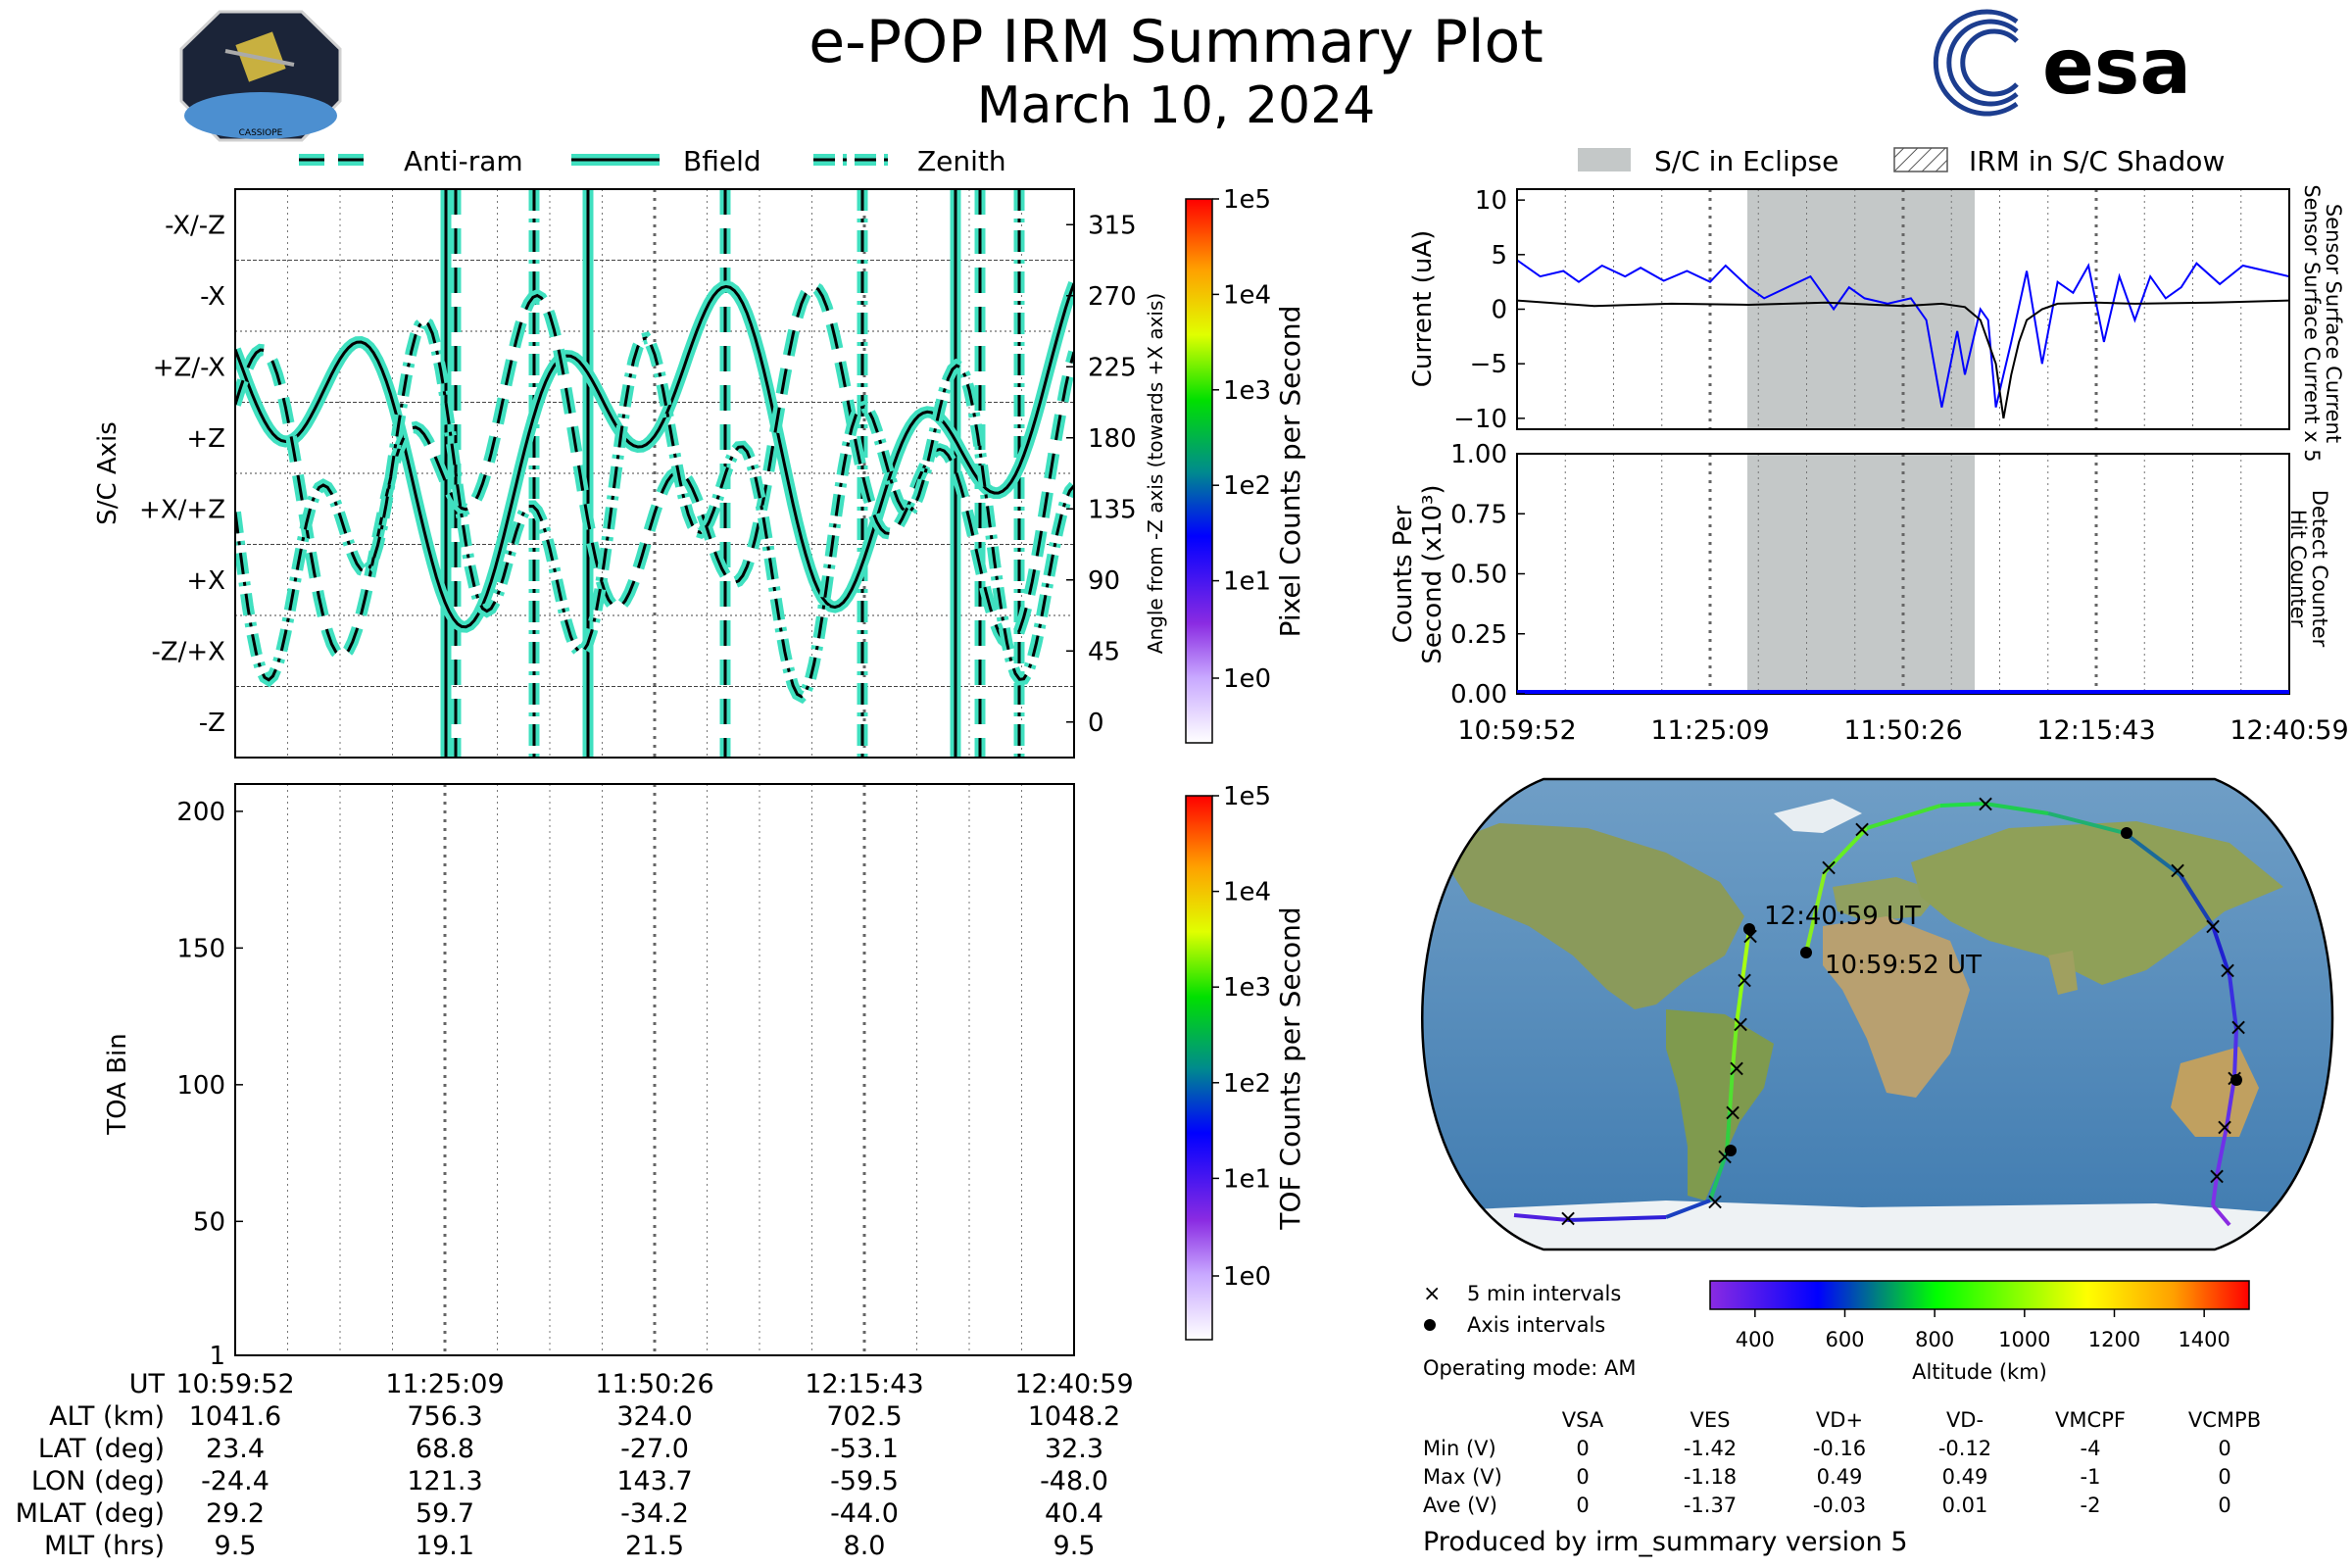 The image size is (2352, 1568). Describe the element at coordinates (2298, 569) in the screenshot. I see `hit-counter-label: Hit Counter` at that location.